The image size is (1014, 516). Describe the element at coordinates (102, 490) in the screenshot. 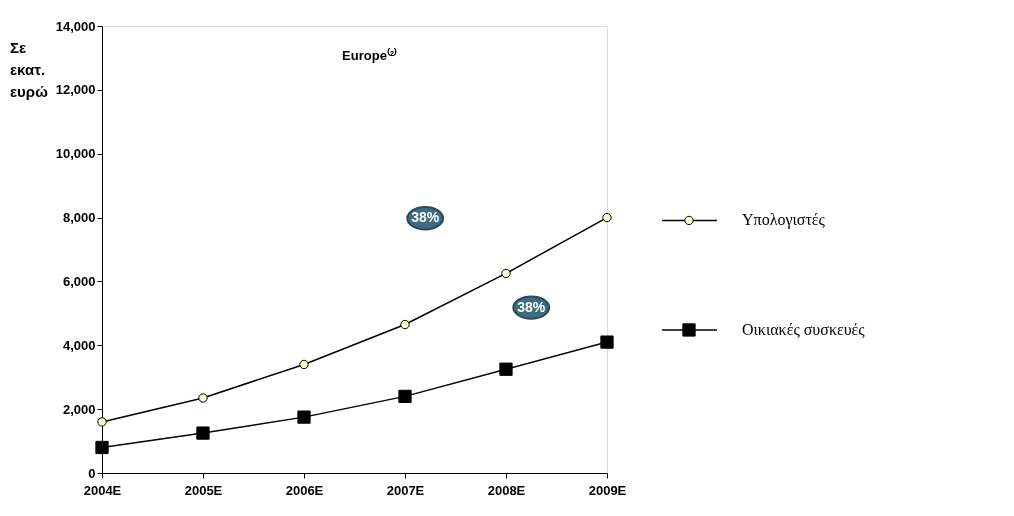

I see `x-tick-label: 2004E` at that location.